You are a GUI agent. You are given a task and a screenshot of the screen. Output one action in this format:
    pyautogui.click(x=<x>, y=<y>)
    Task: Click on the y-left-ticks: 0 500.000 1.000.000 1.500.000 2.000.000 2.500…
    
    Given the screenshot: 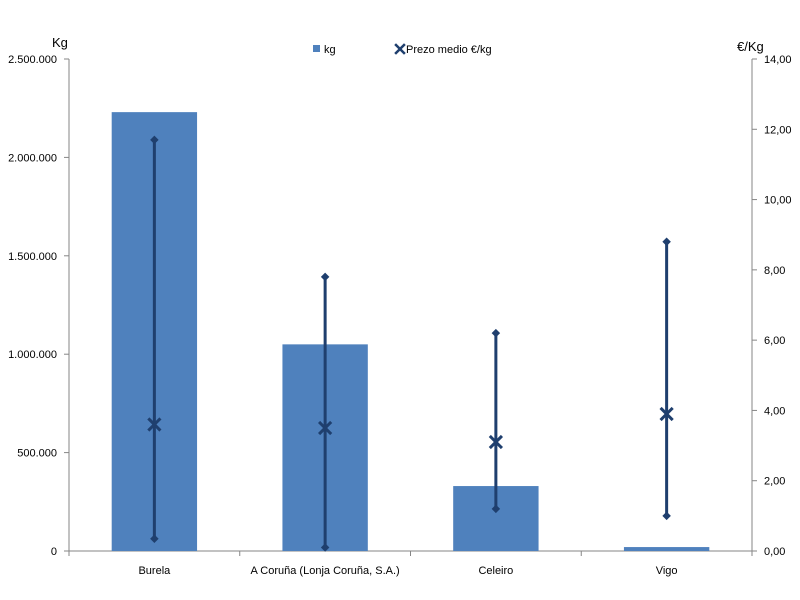 What is the action you would take?
    pyautogui.click(x=38, y=306)
    